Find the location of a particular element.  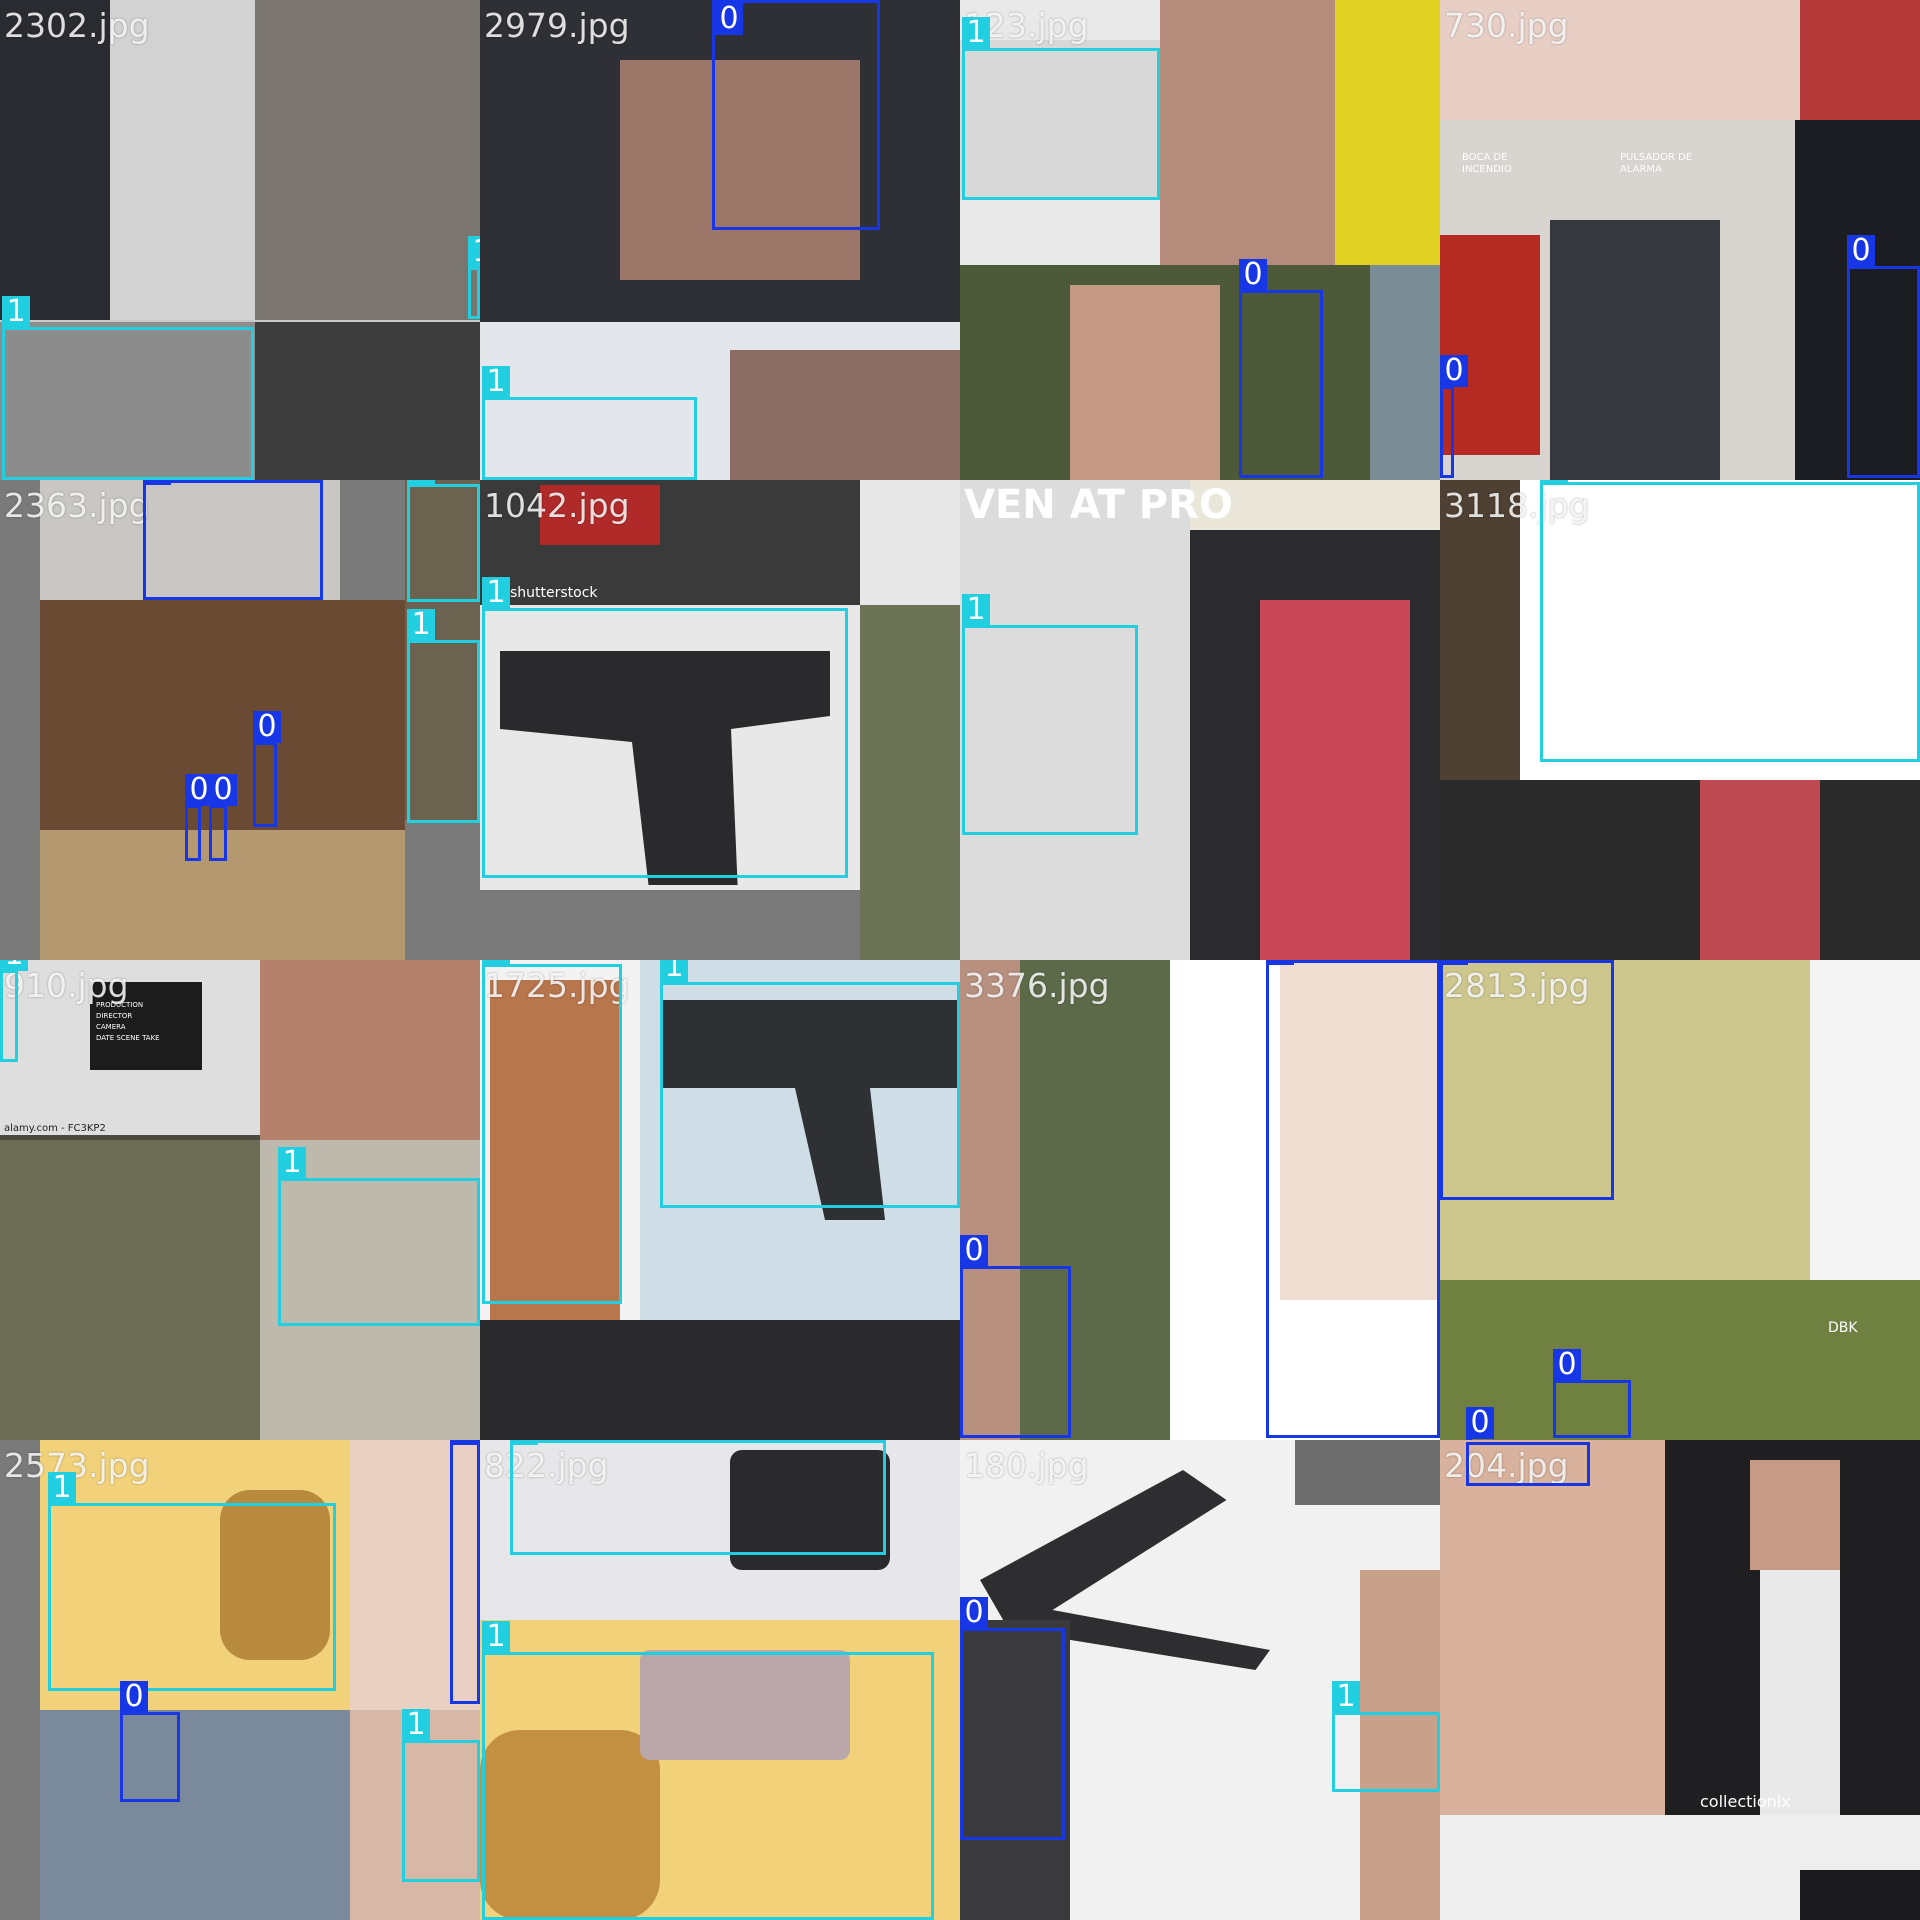

tile-2979: 2979.jpg 0 1 is located at coordinates (720, 240).